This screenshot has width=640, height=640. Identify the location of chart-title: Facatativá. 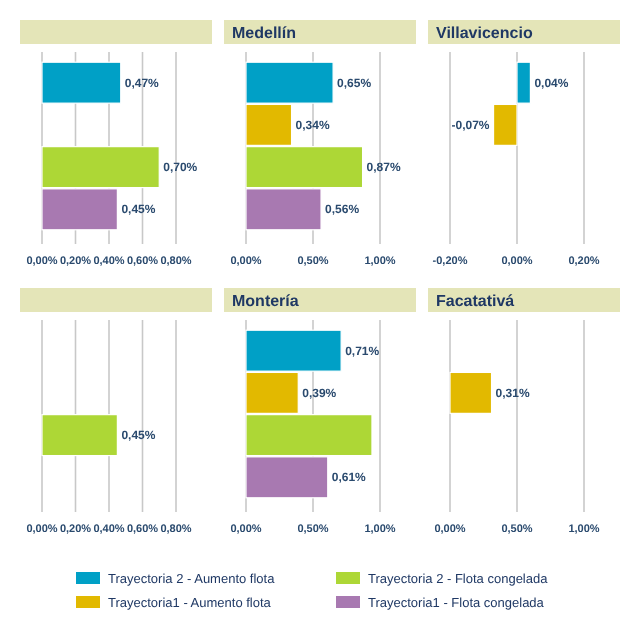
(476, 301).